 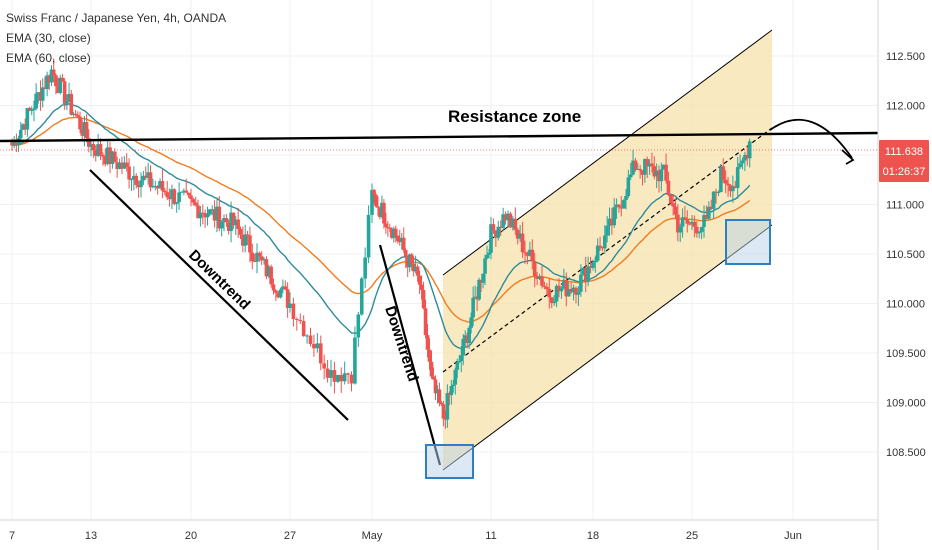 What do you see at coordinates (848, 157) in the screenshot?
I see `projection-arrow-head` at bounding box center [848, 157].